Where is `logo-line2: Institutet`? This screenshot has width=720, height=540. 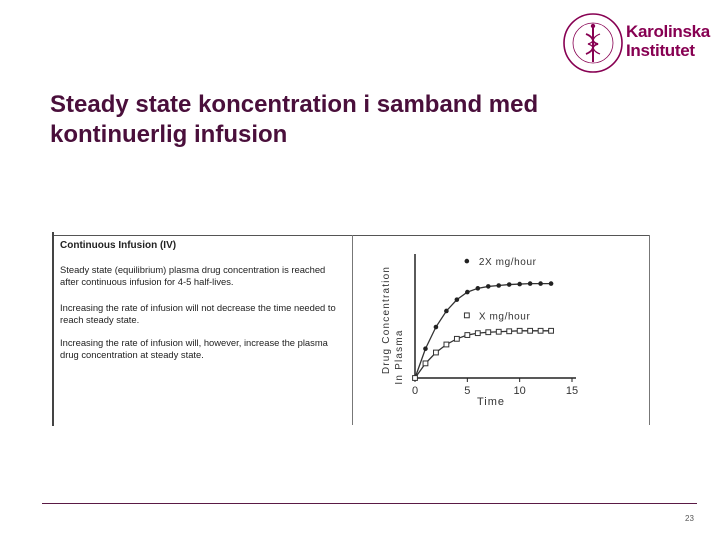 logo-line2: Institutet is located at coordinates (660, 50).